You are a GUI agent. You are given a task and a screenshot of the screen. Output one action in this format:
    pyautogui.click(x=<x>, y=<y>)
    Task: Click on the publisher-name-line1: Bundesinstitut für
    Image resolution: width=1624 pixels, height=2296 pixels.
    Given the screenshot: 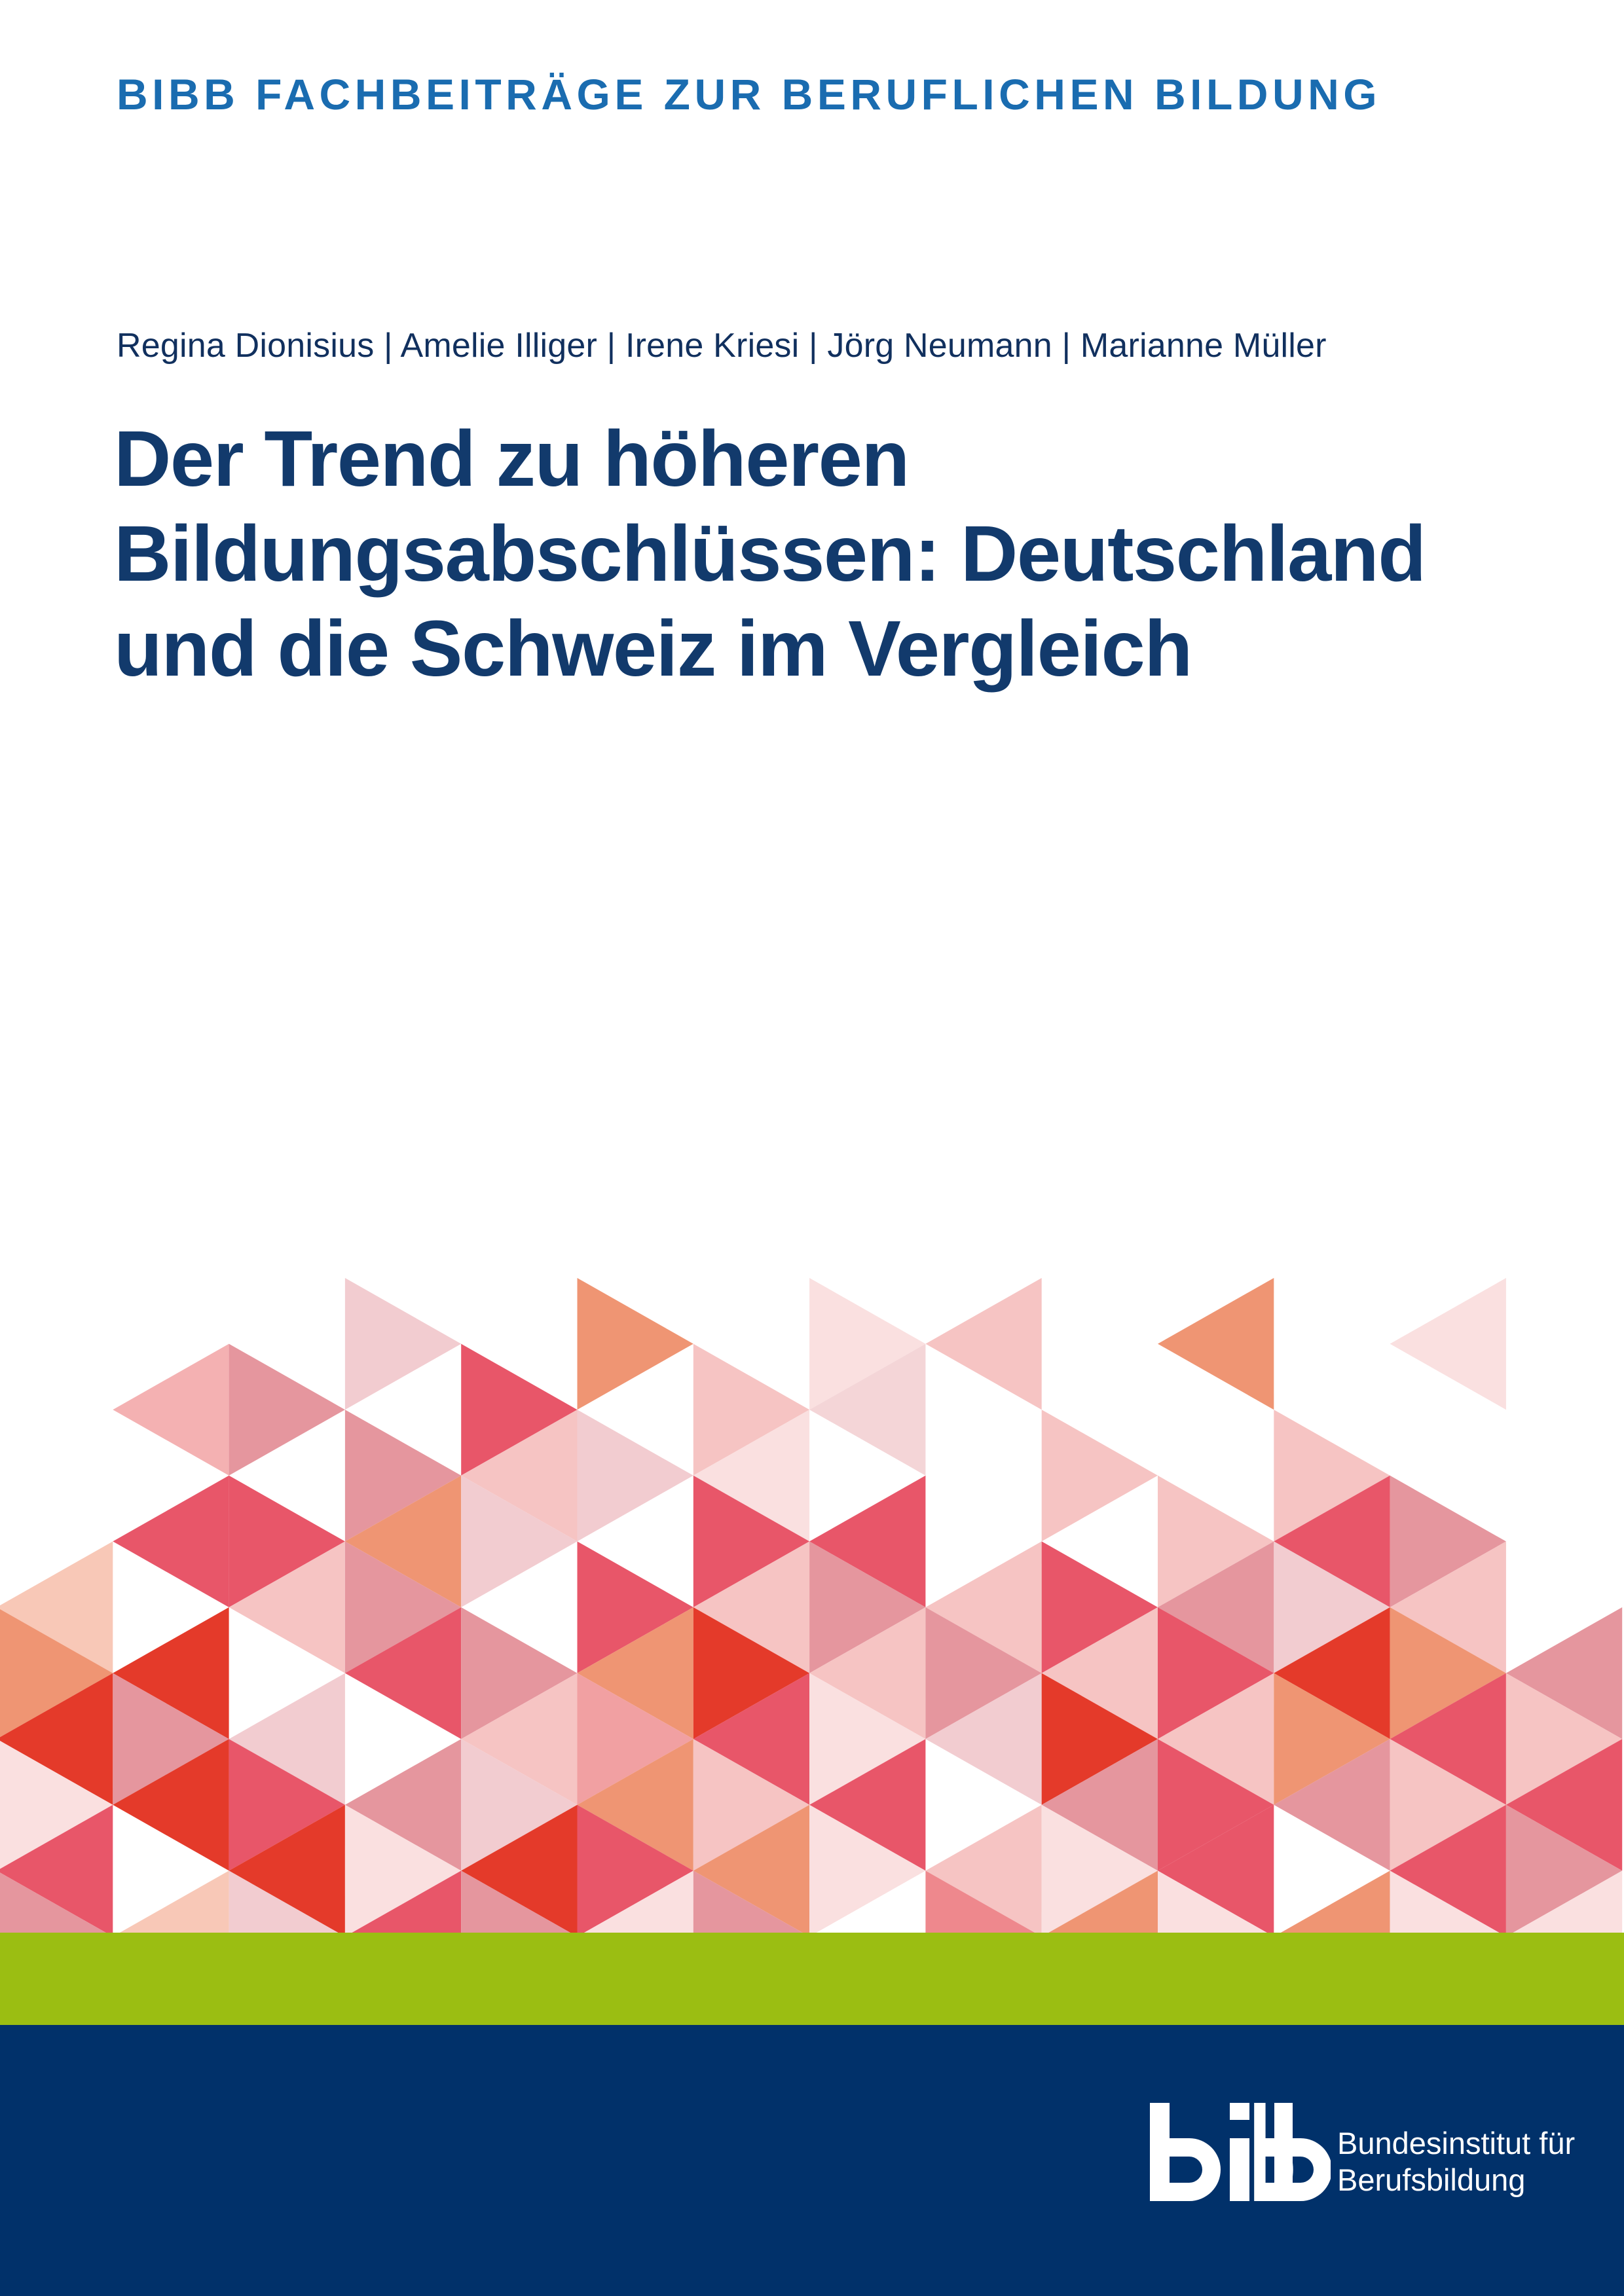 What is the action you would take?
    pyautogui.click(x=1456, y=2143)
    